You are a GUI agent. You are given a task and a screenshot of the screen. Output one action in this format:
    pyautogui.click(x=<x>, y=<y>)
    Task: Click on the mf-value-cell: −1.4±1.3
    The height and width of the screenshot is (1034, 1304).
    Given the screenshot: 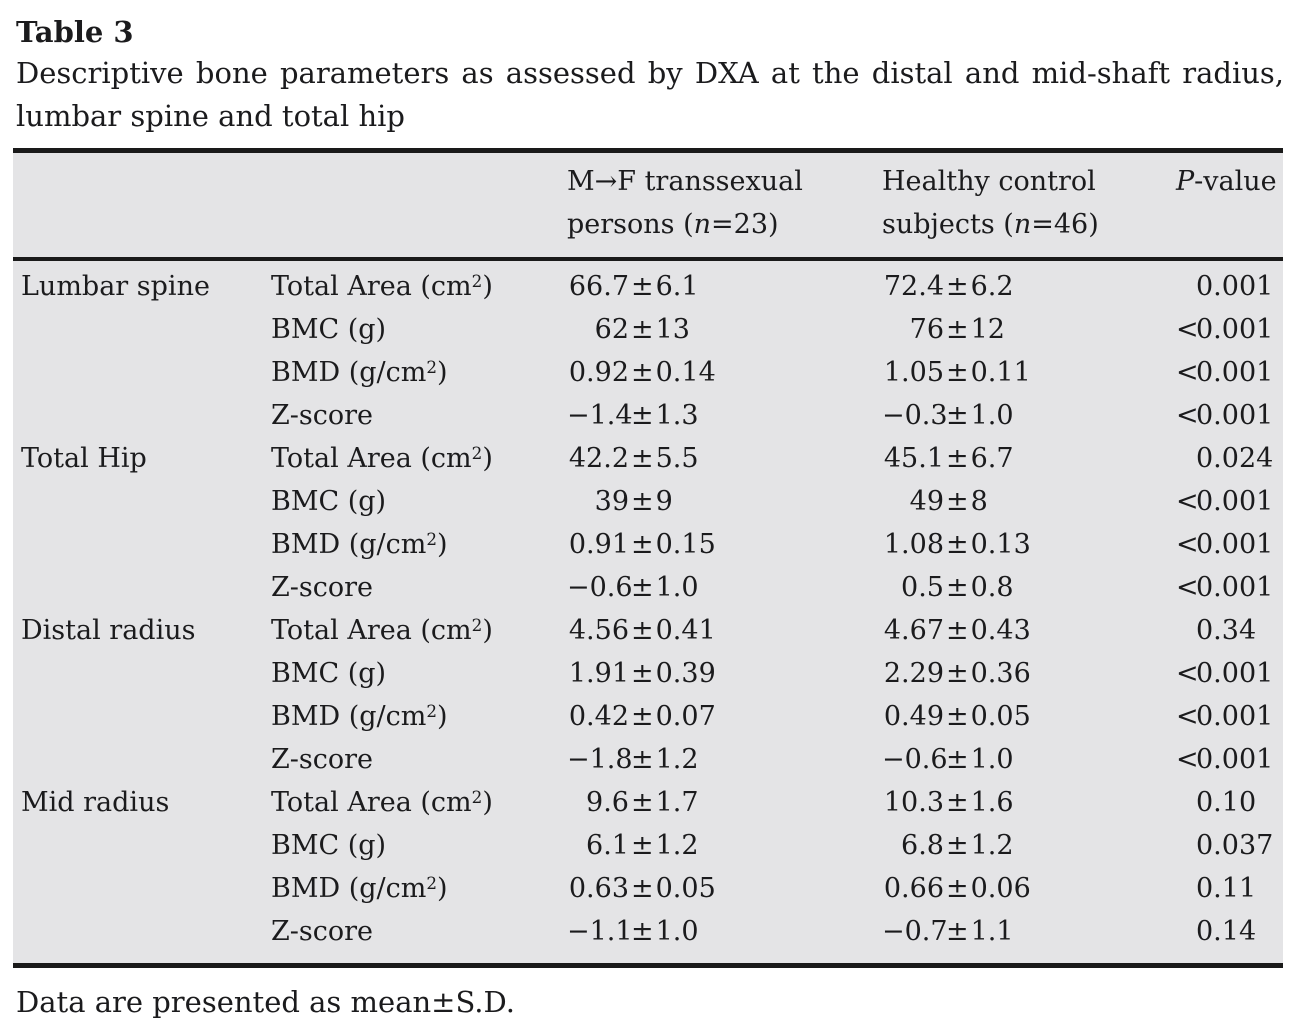 What is the action you would take?
    pyautogui.click(x=633, y=415)
    